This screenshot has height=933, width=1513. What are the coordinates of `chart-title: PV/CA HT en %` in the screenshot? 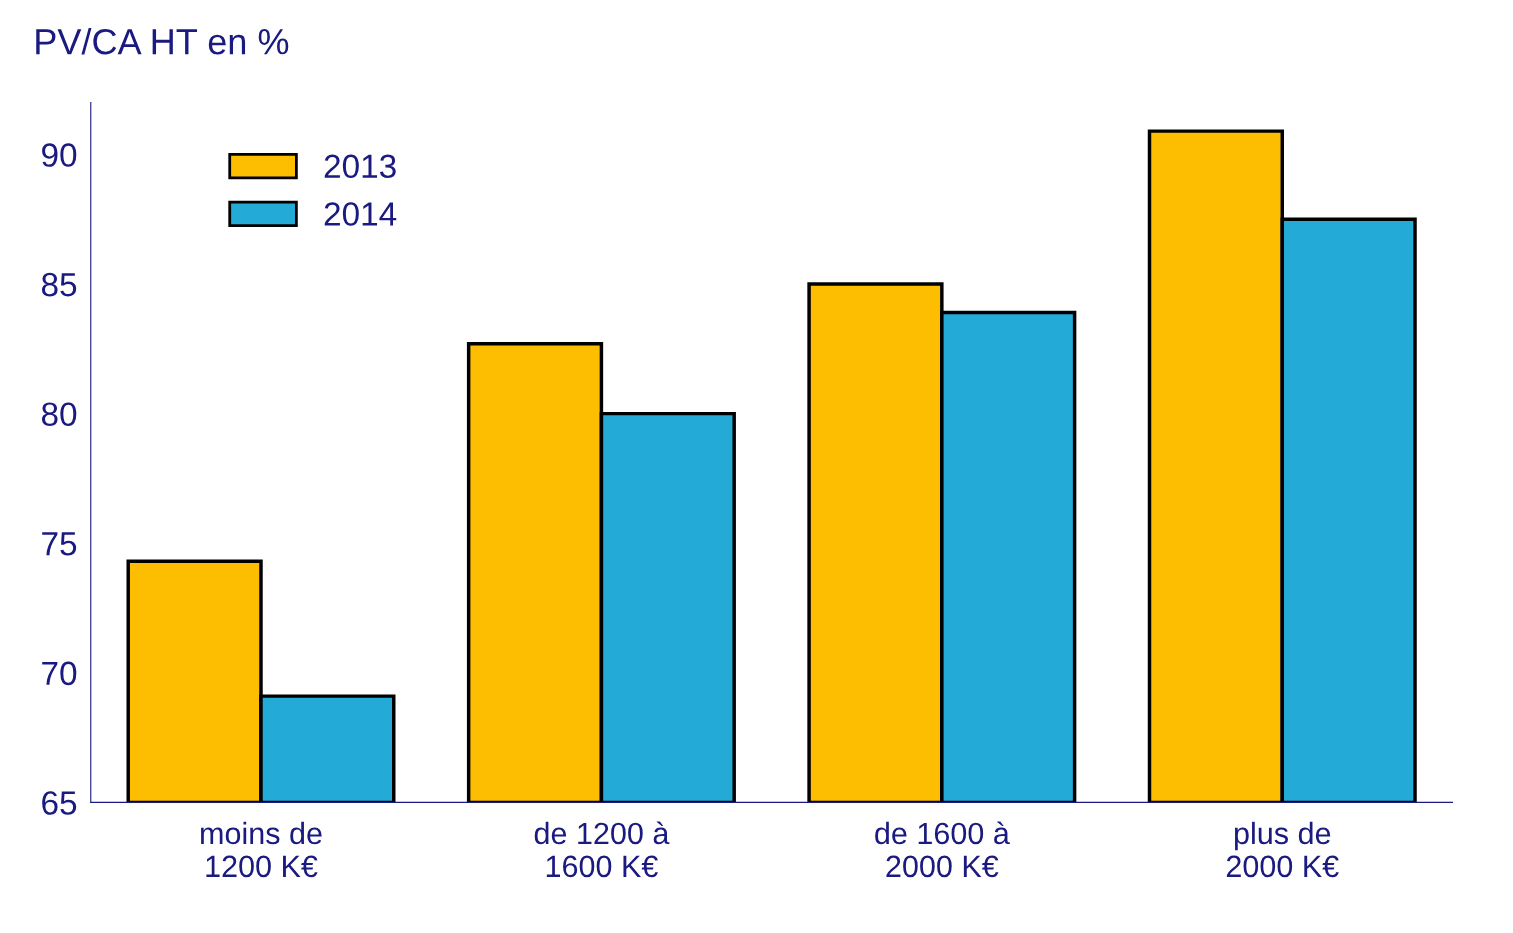 It's located at (162, 41).